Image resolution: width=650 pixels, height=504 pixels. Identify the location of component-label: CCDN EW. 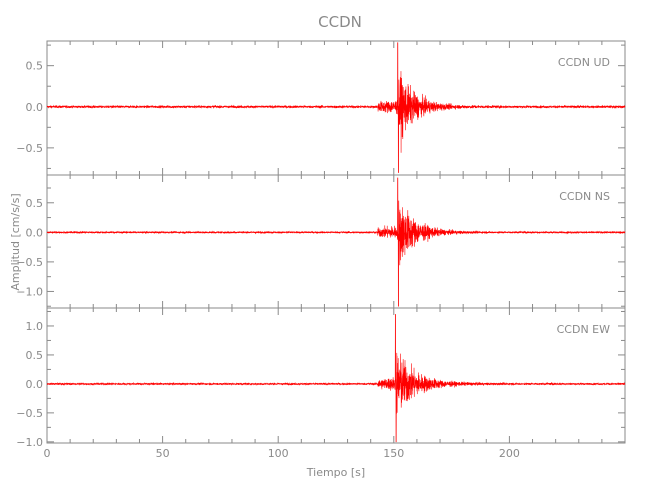
(584, 329).